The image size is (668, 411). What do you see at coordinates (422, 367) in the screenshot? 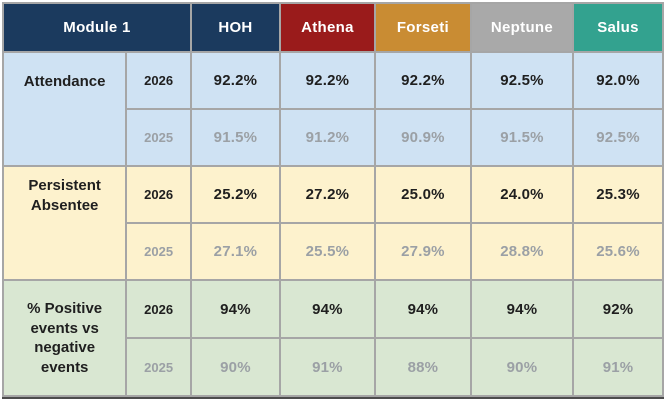
I see `value-cell: 88%` at bounding box center [422, 367].